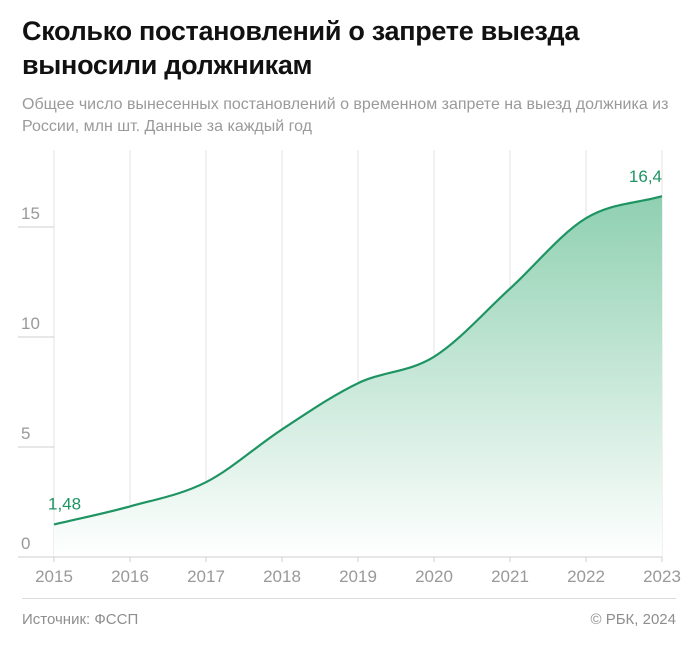  What do you see at coordinates (30, 213) in the screenshot?
I see `y-tick-label-15: 15` at bounding box center [30, 213].